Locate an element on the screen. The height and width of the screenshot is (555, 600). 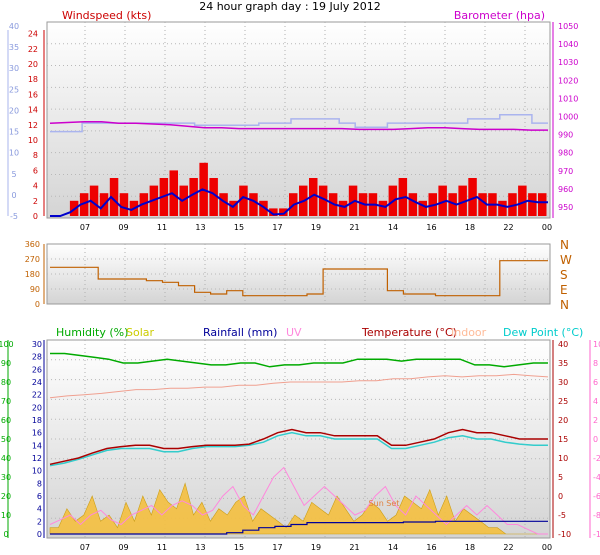
windspeed-tick-label: 0 is located at coordinates (35, 216).